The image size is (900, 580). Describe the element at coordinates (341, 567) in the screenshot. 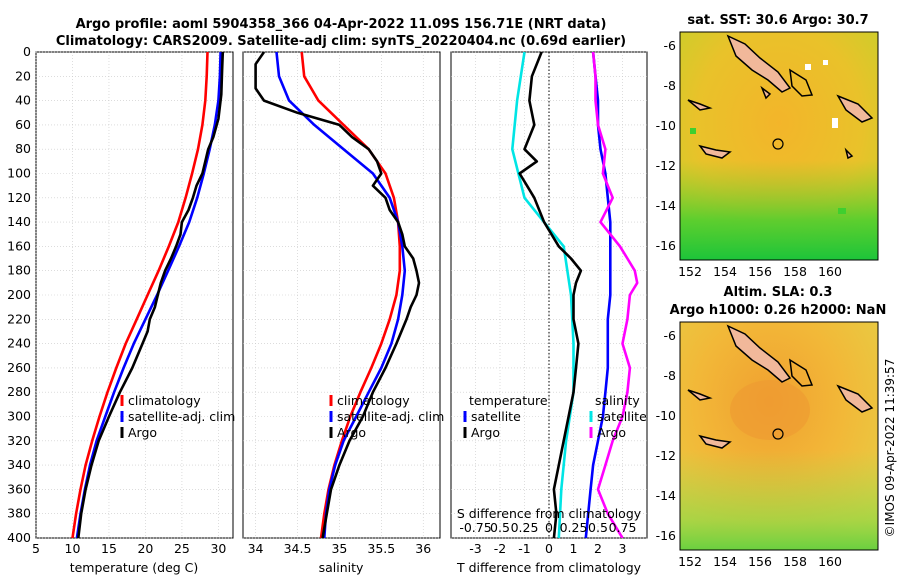

I see `salinity-x-label: salinity` at that location.